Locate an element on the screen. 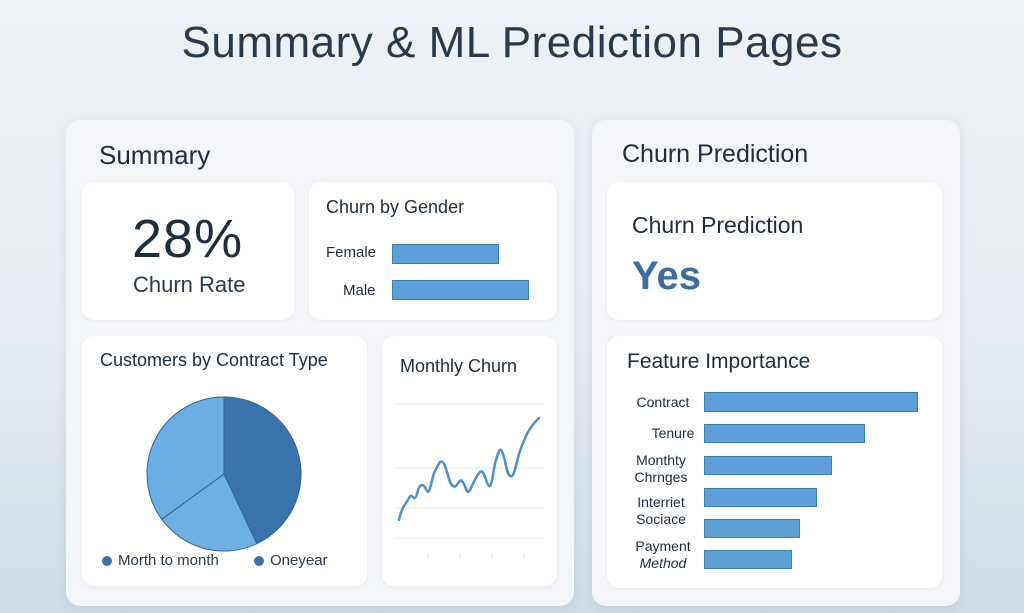  feature-label-payment-method: Payment Method is located at coordinates (663, 555).